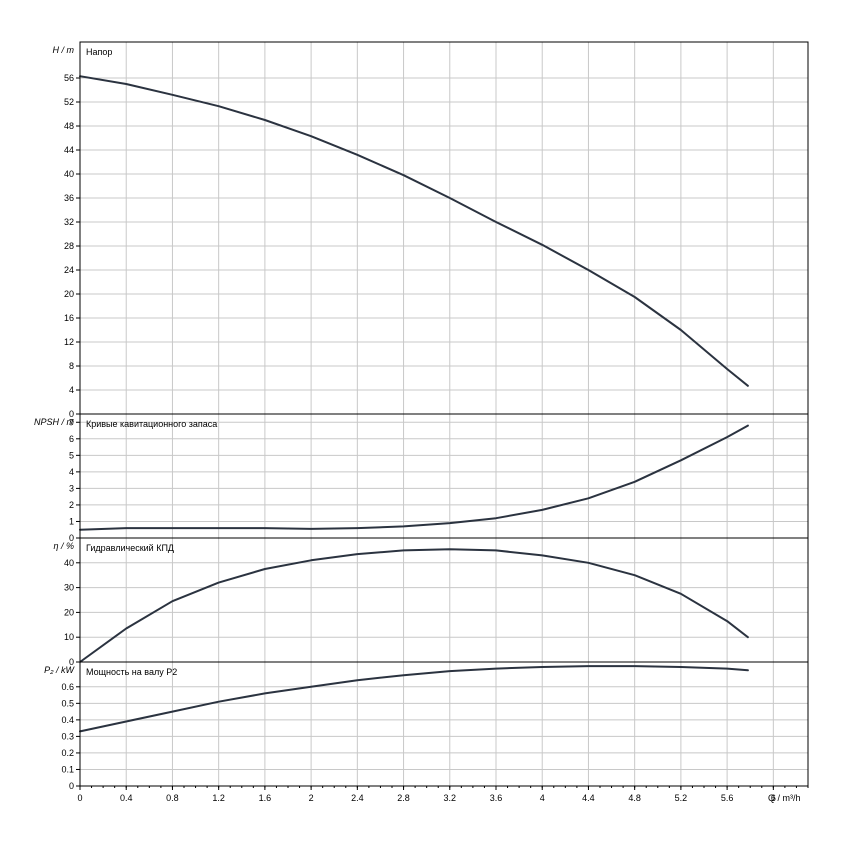  I want to click on x-tick-label: 4.4, so click(588, 798).